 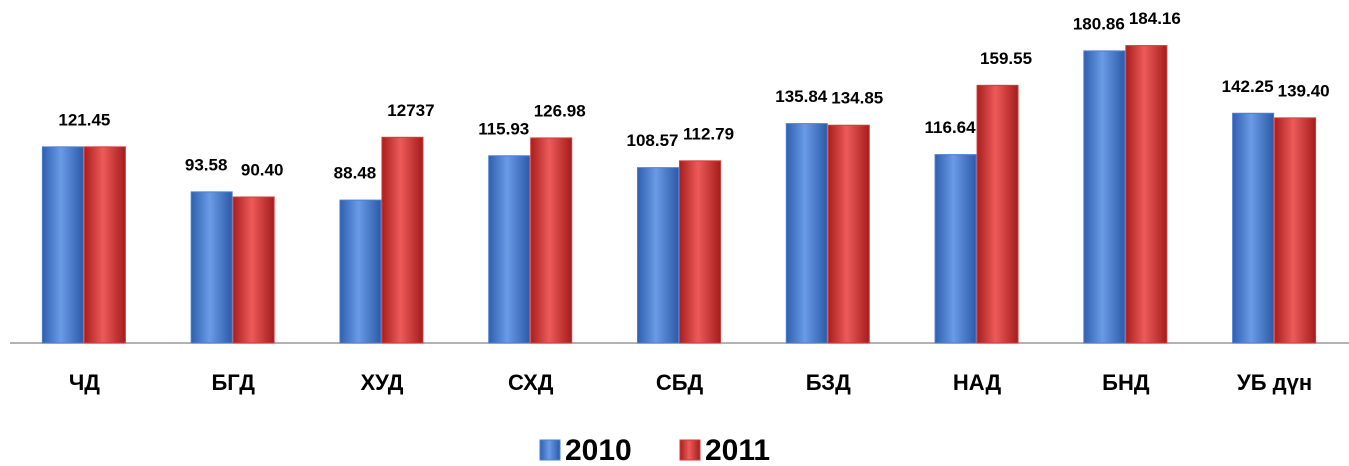 What do you see at coordinates (857, 98) in the screenshot?
I see `value-label: 134.85` at bounding box center [857, 98].